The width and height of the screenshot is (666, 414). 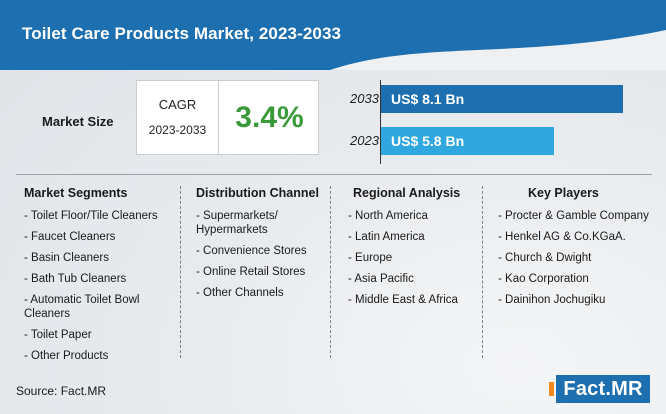 I want to click on list-item: - Other Products, so click(x=66, y=356).